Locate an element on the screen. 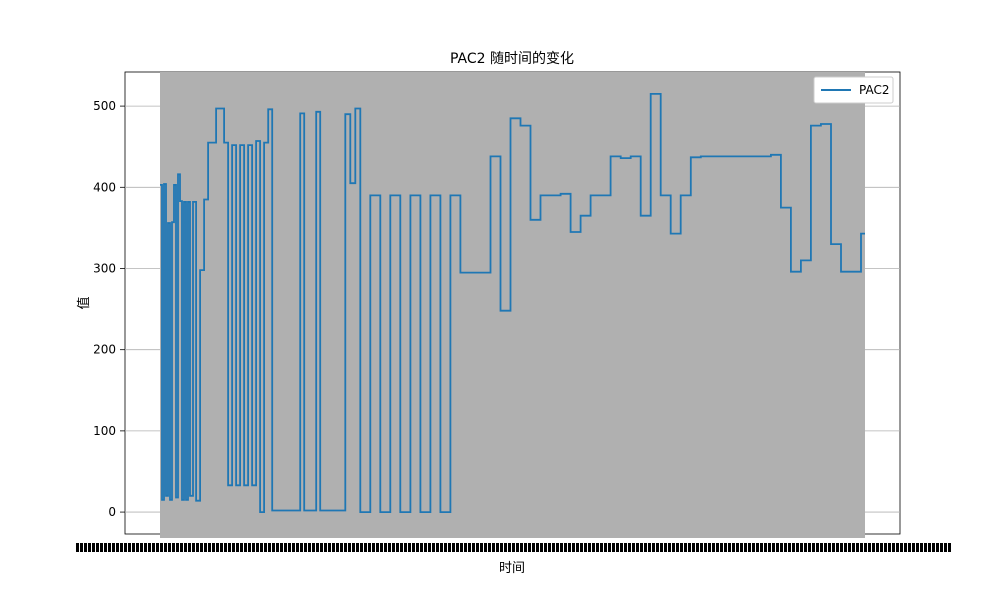 This screenshot has width=1000, height=600. legend: PAC2 is located at coordinates (853, 90).